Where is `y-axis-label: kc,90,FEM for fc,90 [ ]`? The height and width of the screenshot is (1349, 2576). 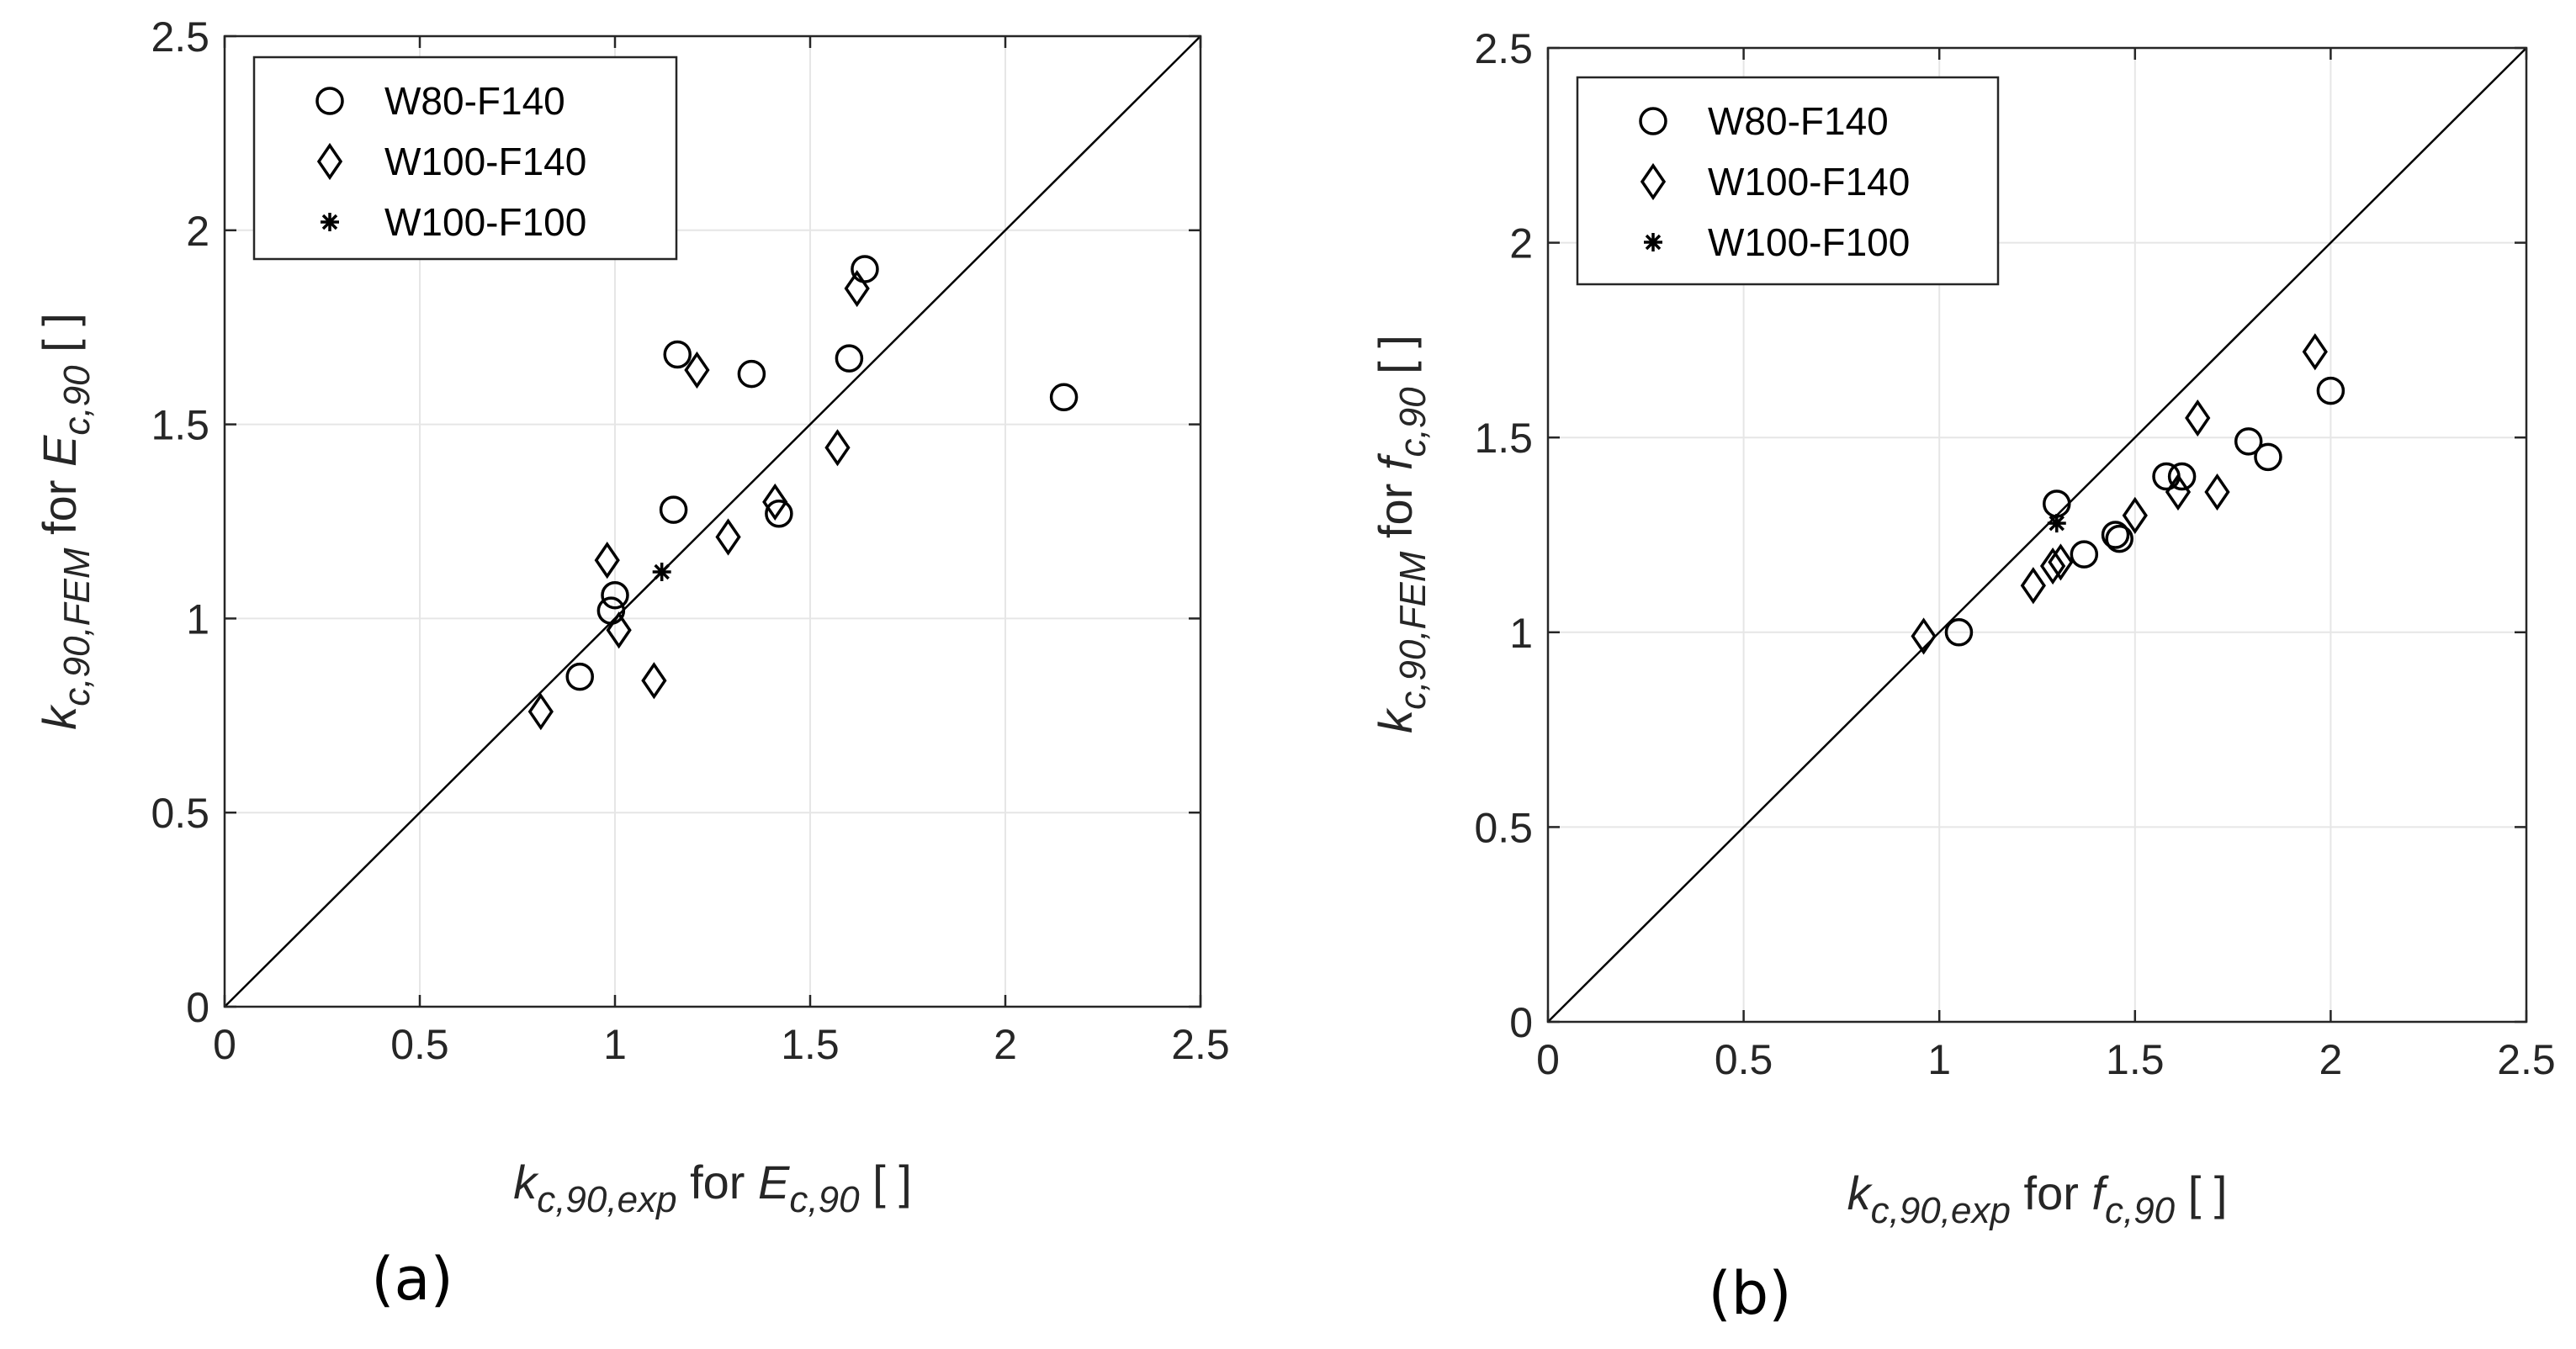 y-axis-label: kc,90,FEM for fc,90 [ ] is located at coordinates (1401, 534).